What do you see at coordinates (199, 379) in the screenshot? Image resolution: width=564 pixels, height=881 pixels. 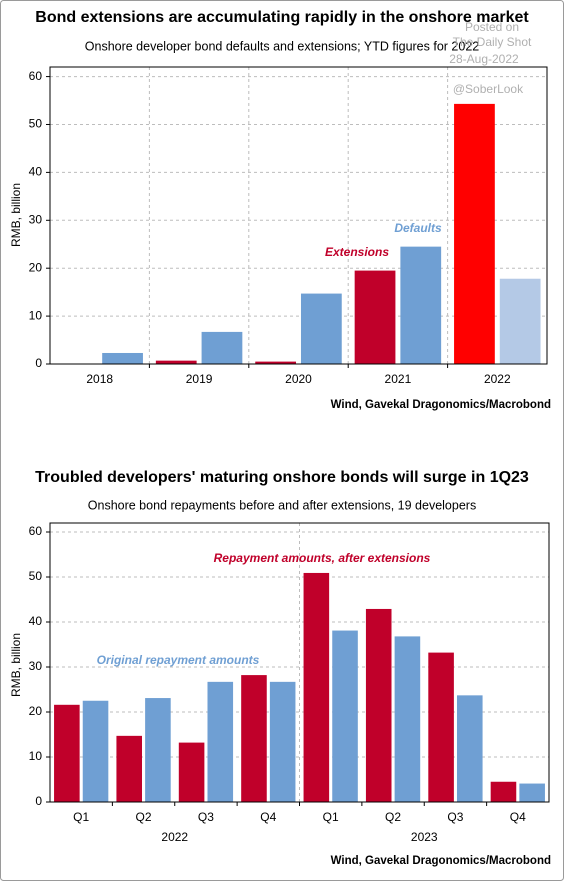 I see `x-tick-label: 2019` at bounding box center [199, 379].